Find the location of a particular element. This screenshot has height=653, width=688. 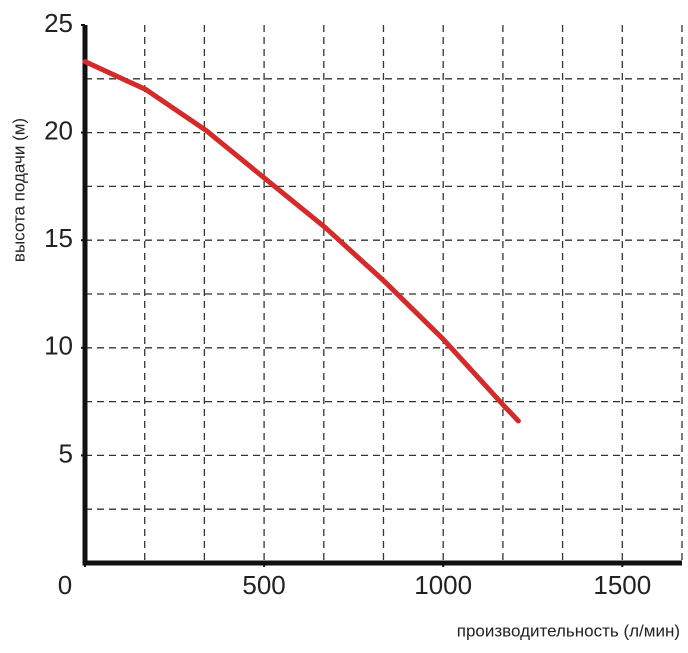

y-tick-label: 20 is located at coordinates (58, 130).